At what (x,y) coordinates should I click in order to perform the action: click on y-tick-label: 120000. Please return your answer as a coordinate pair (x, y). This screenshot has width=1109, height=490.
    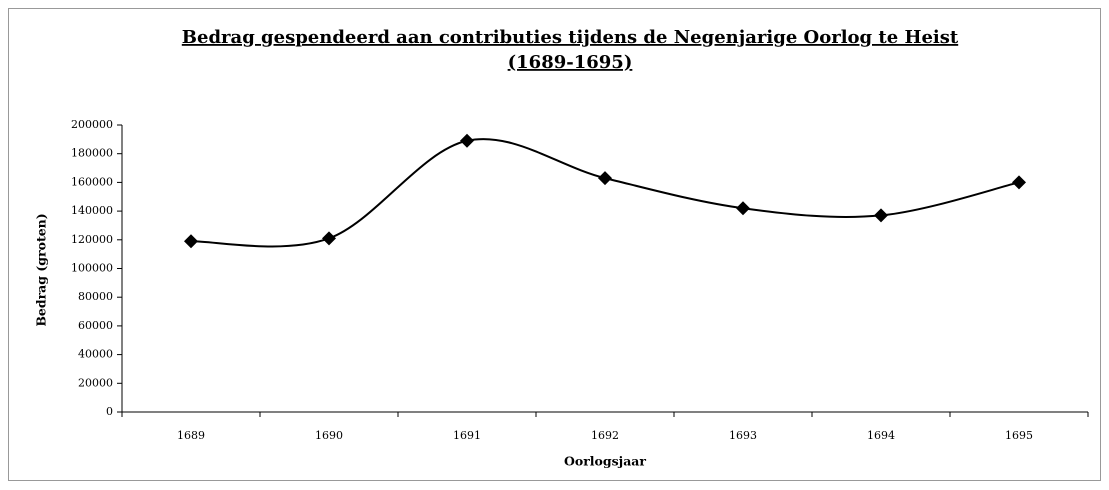
    Looking at the image, I should click on (92, 239).